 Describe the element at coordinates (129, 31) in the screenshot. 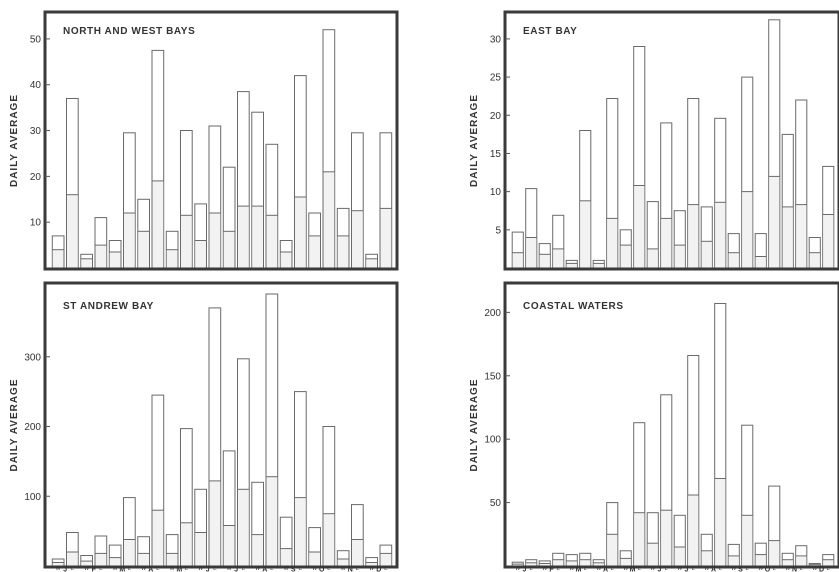

I see `chart-title: NORTH AND WEST BAYS` at that location.